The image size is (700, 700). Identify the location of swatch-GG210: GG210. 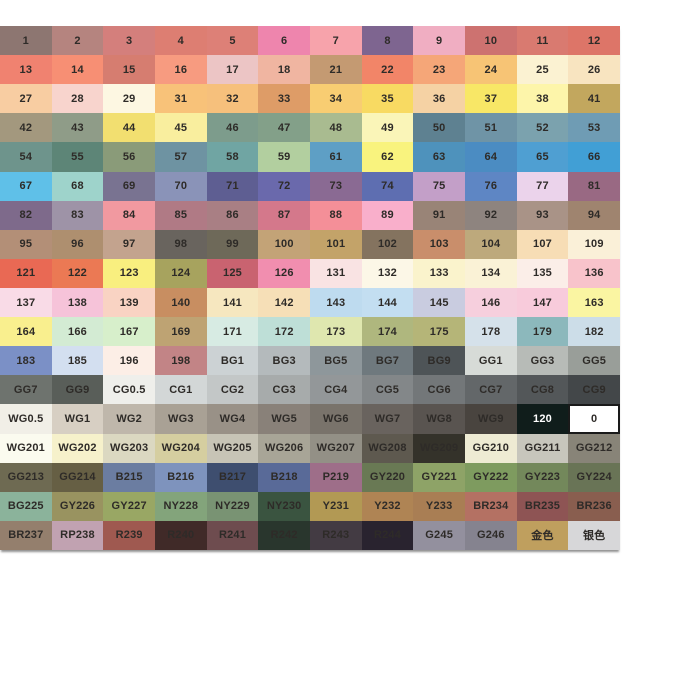
(491, 448).